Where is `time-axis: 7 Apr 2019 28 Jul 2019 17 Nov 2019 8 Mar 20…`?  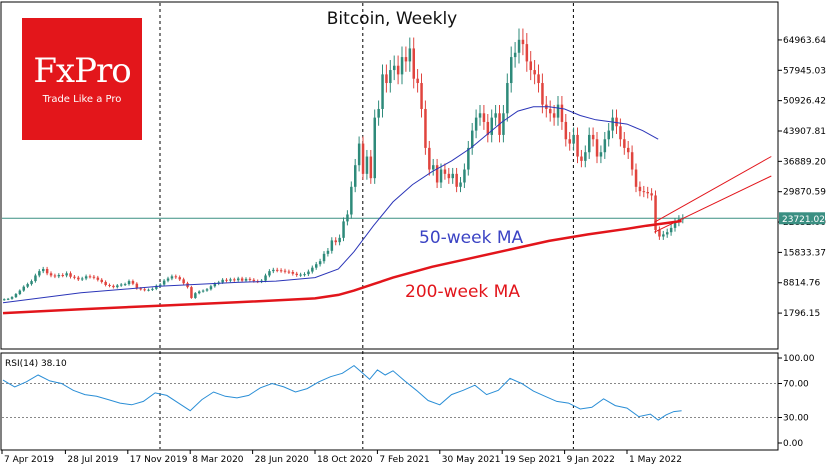 time-axis: 7 Apr 2019 28 Jul 2019 17 Nov 2019 8 Mar 20… is located at coordinates (341, 457).